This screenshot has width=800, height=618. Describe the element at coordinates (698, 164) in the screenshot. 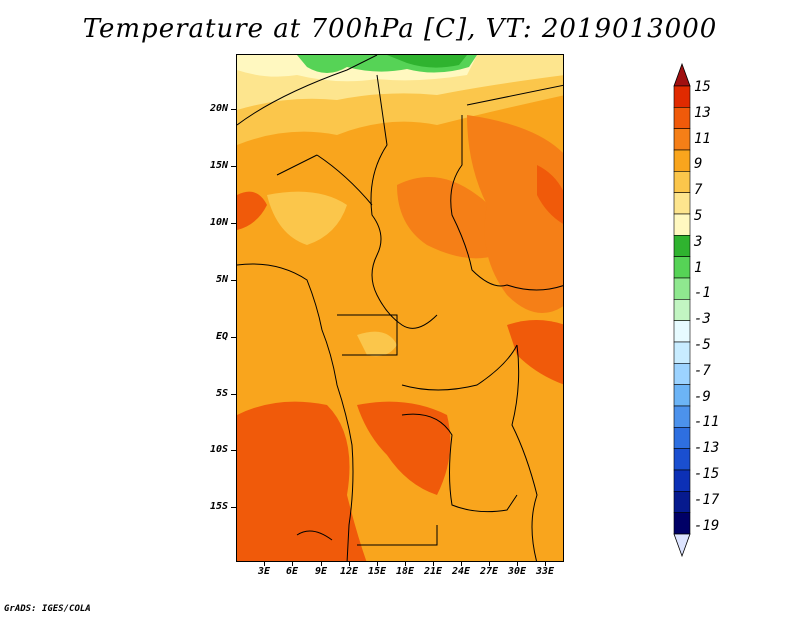

I see `colorbar-label: 9` at that location.